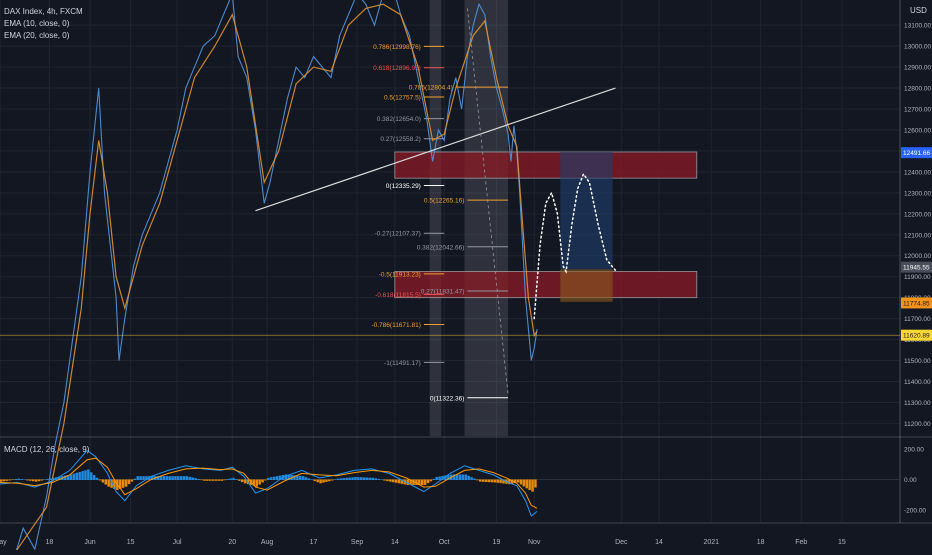 The image size is (932, 555). Describe the element at coordinates (397, 47) in the screenshot. I see `fib-label: 0.786(12998.76)` at that location.